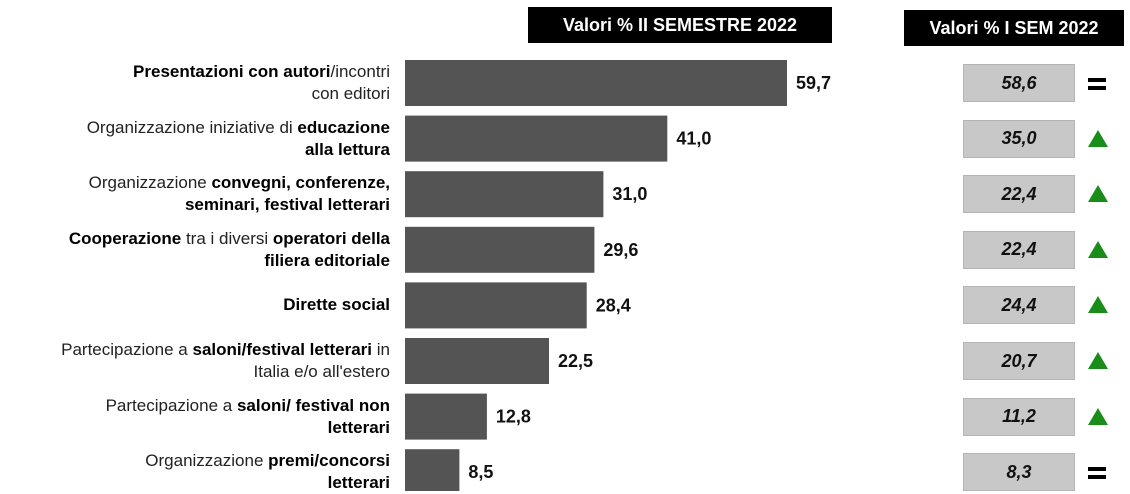 The image size is (1130, 494). I want to click on previous-value-text: 35,0, so click(1019, 138).